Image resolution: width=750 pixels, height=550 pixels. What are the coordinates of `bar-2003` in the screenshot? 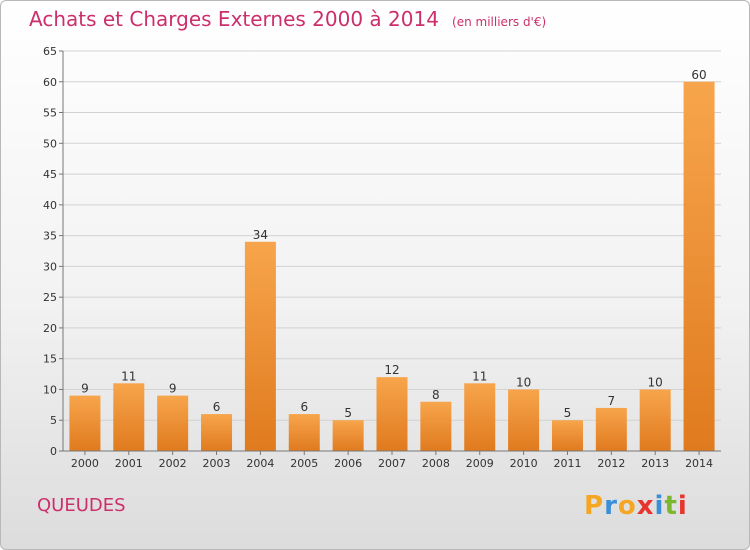 It's located at (217, 432).